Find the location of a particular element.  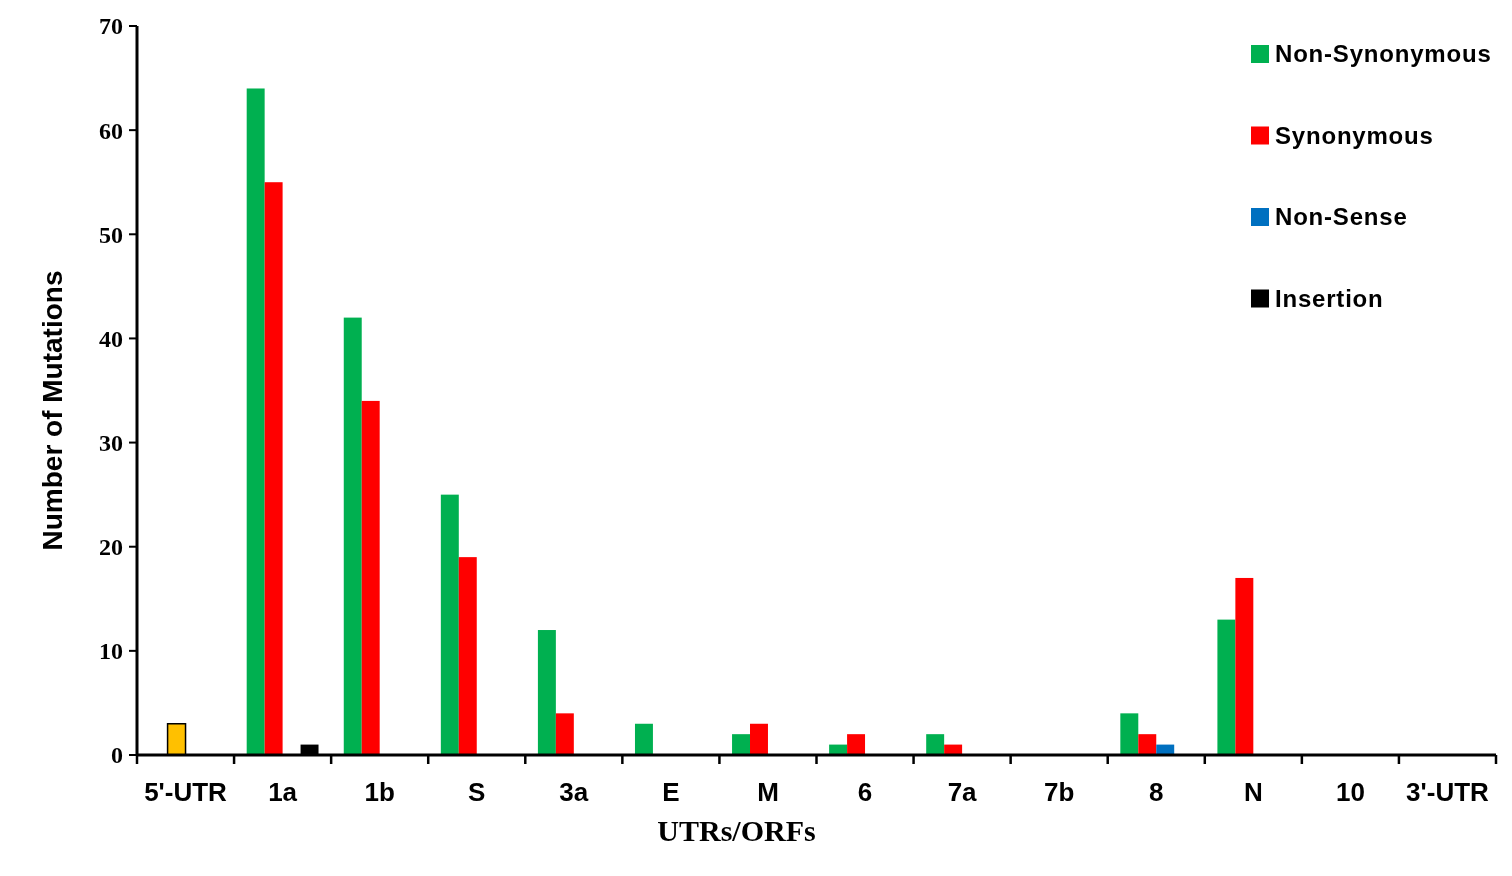

x-tick-label: N is located at coordinates (1253, 792).